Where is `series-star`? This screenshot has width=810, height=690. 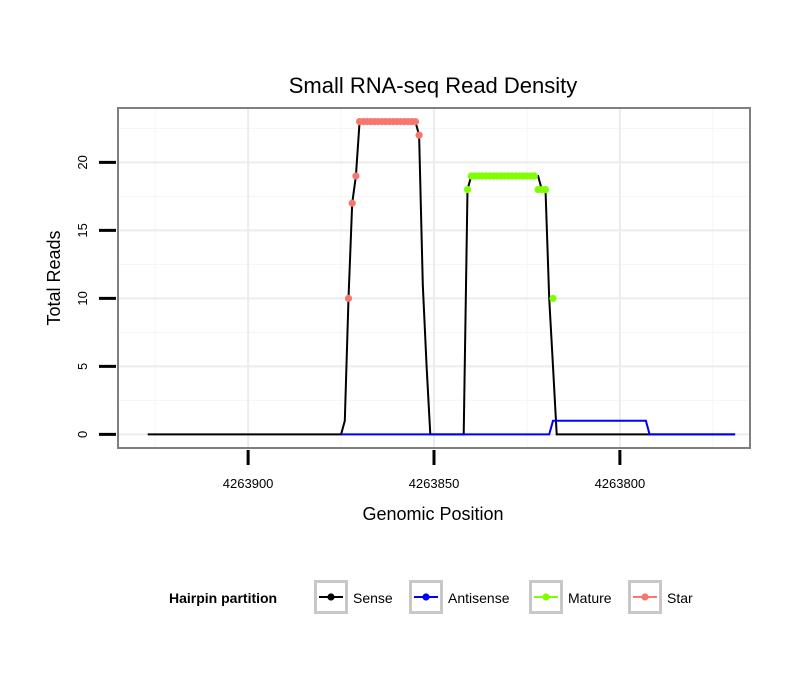 series-star is located at coordinates (383, 210).